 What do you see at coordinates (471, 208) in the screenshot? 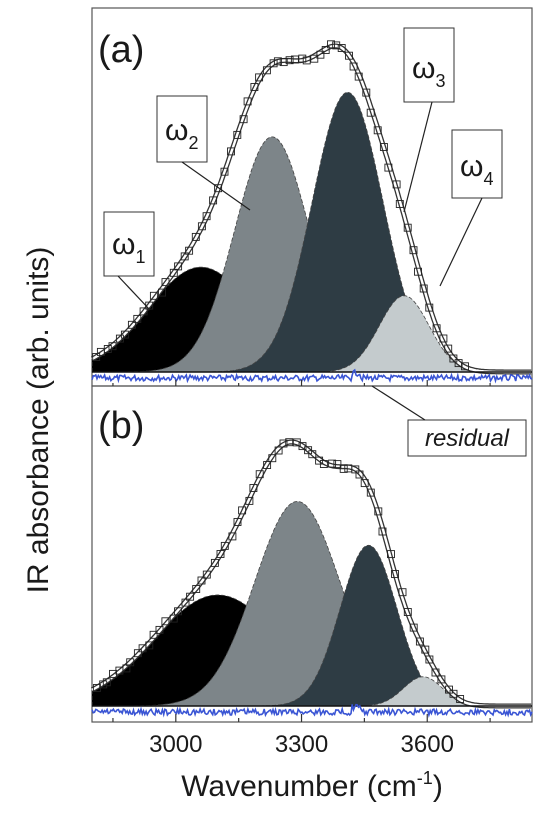
I see `omega4-label: ω4` at bounding box center [471, 208].